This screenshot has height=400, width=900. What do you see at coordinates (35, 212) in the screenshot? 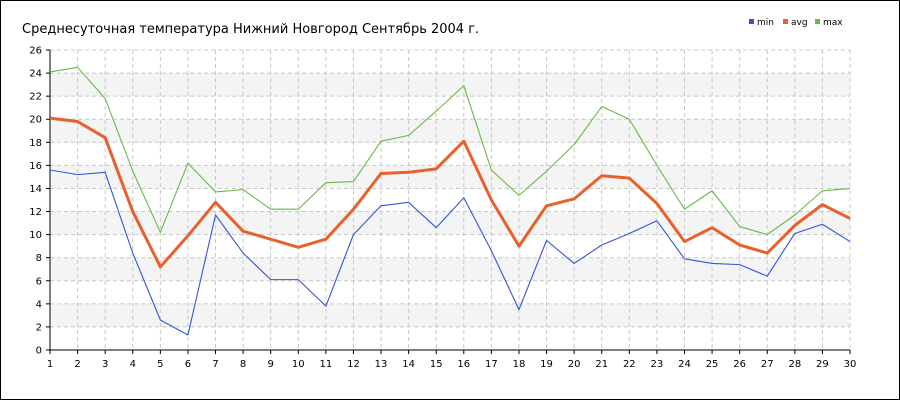
I see `y-tick-label: 12` at bounding box center [35, 212].